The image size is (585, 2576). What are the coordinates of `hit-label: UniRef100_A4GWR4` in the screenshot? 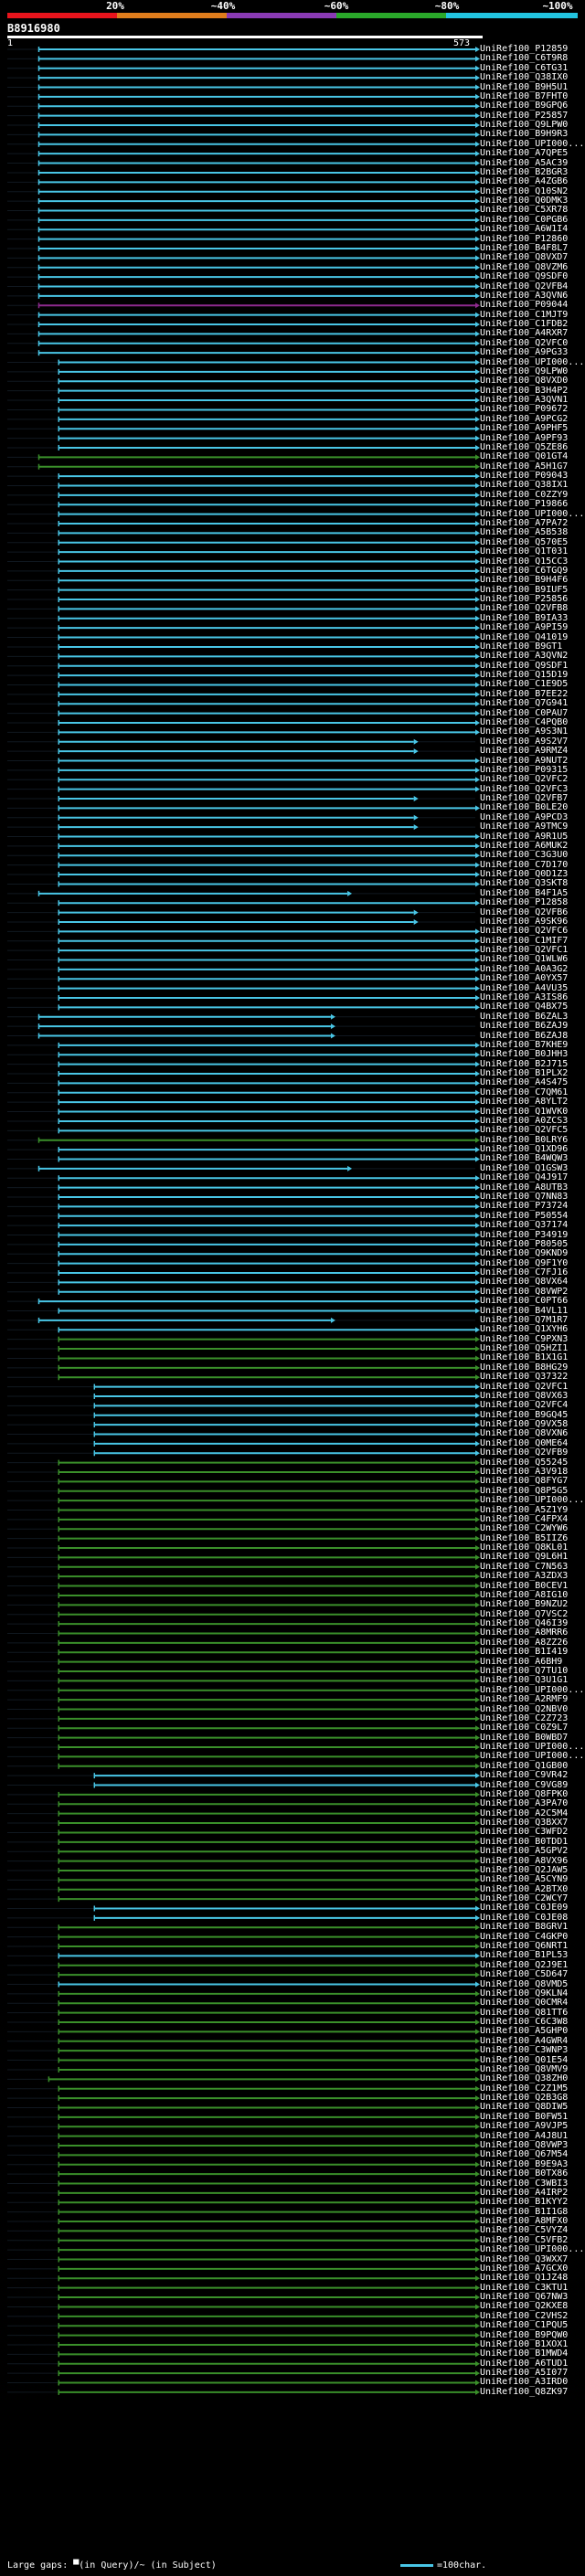 It's located at (524, 2040).